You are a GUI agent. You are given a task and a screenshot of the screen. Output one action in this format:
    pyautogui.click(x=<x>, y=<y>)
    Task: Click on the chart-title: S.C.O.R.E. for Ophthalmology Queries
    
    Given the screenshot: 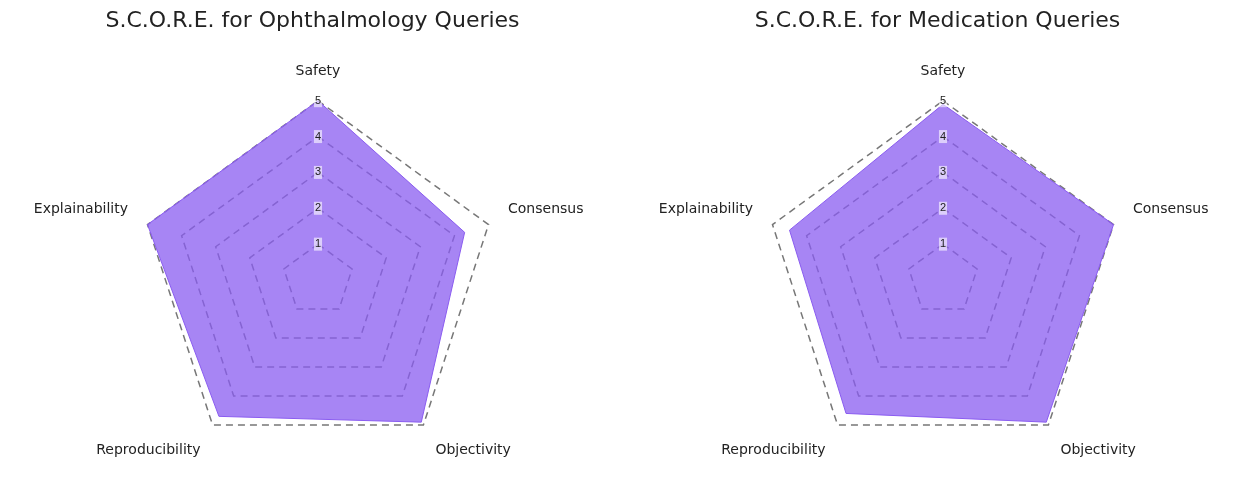 What is the action you would take?
    pyautogui.click(x=312, y=19)
    